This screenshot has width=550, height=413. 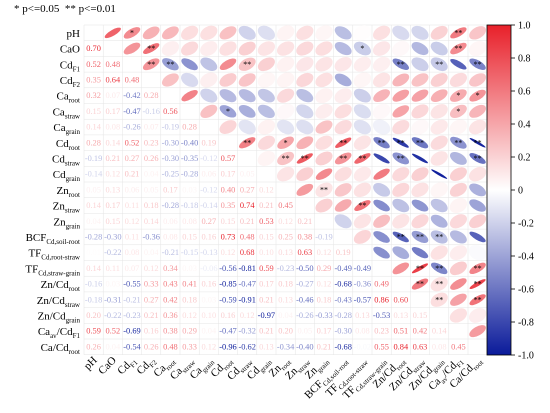 I want to click on correlation-value: 0.27, so click(x=247, y=189).